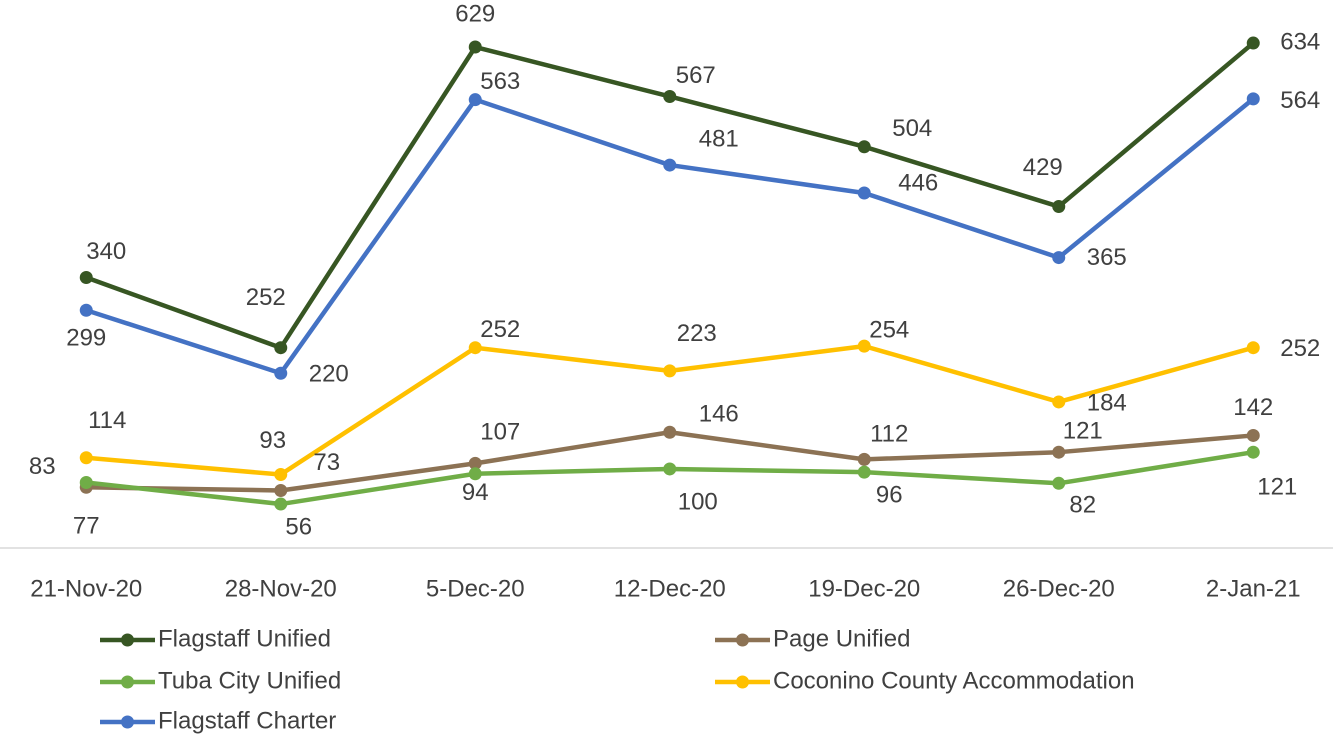 The height and width of the screenshot is (740, 1333). Describe the element at coordinates (889, 494) in the screenshot. I see `data-label: 96` at that location.